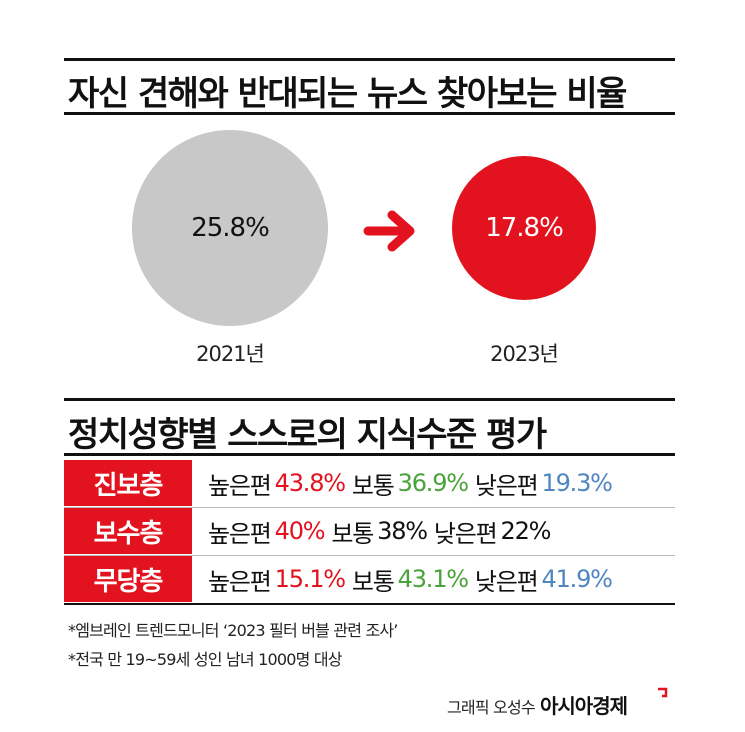 The image size is (745, 732). What do you see at coordinates (491, 707) in the screenshot?
I see `graphic-credit: 그래픽 오성수` at bounding box center [491, 707].